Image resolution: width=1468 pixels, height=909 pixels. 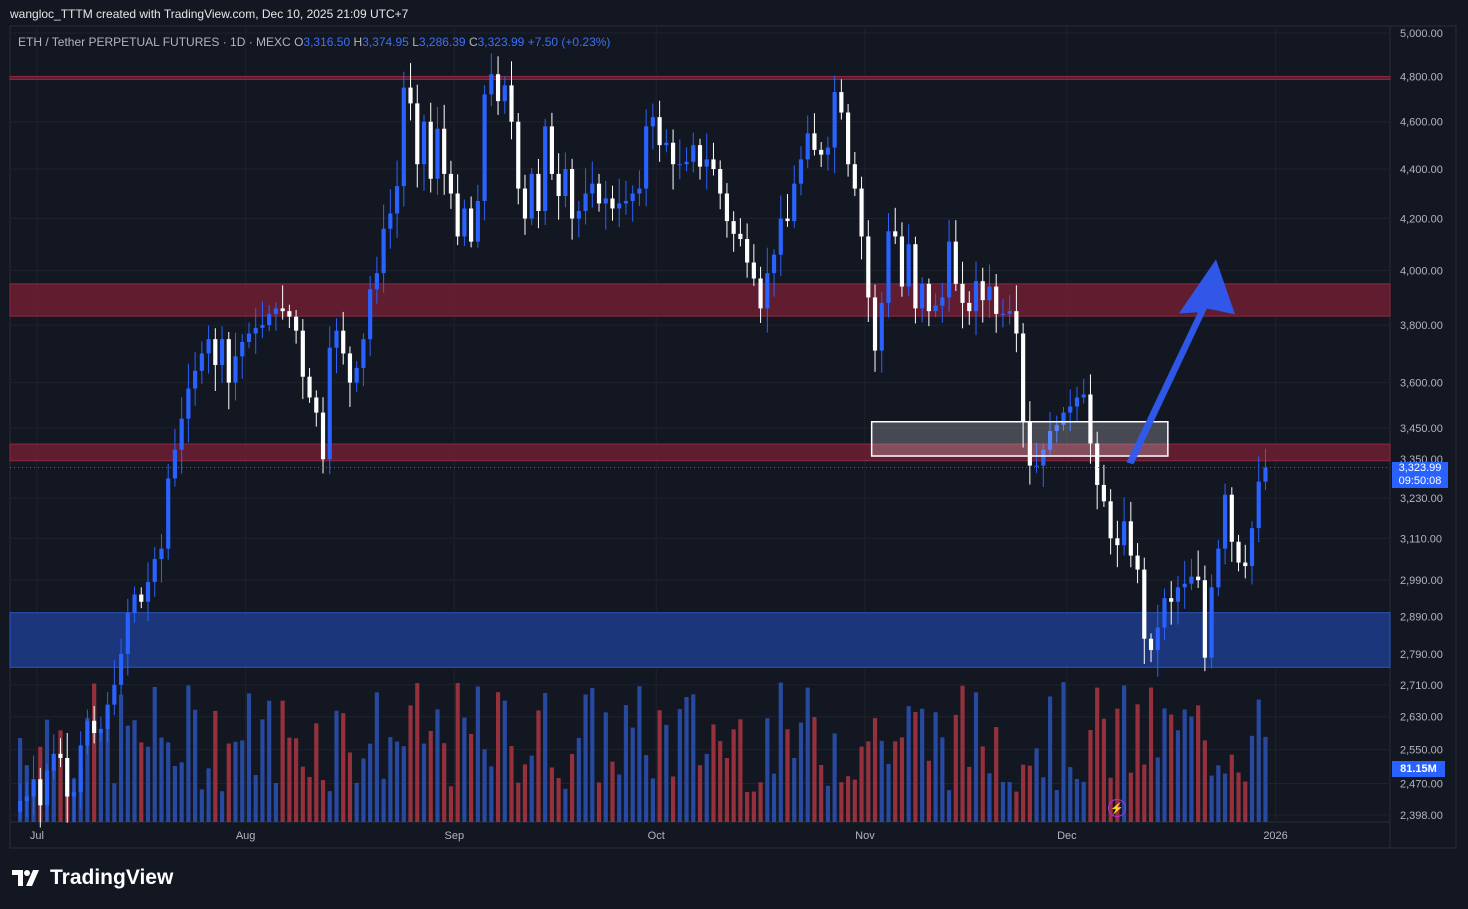 I want to click on low-label: L, so click(x=415, y=42).